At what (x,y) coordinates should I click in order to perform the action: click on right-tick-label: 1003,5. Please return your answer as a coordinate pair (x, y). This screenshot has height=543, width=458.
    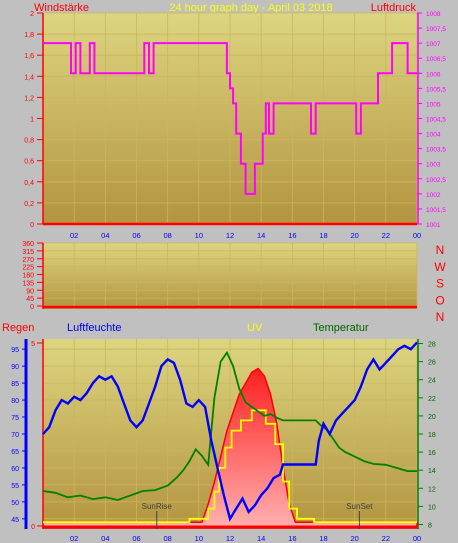
    Looking at the image, I should click on (436, 150).